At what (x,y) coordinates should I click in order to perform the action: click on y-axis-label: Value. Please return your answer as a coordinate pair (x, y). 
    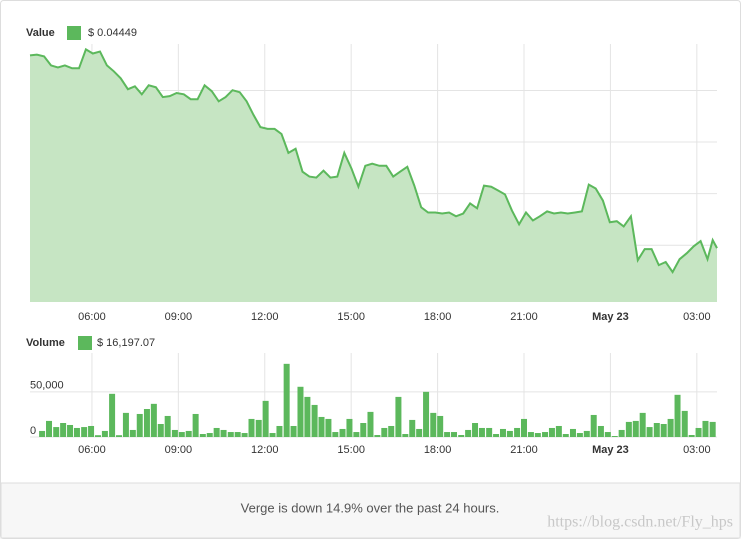
    Looking at the image, I should click on (40, 33).